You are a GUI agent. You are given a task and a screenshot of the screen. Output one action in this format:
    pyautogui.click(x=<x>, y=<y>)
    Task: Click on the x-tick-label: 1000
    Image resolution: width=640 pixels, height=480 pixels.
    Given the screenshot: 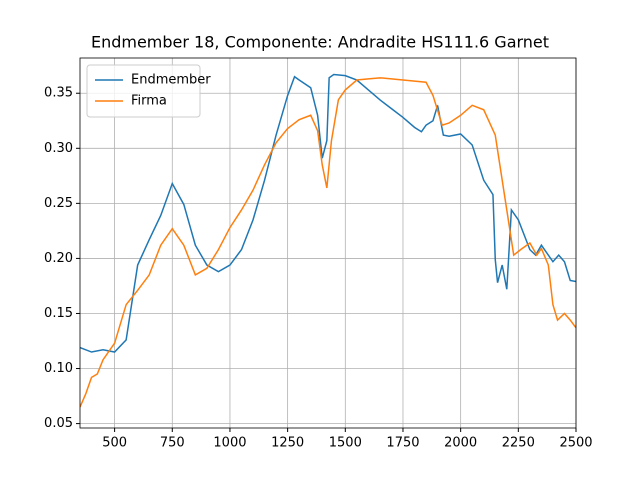 What is the action you would take?
    pyautogui.click(x=229, y=443)
    